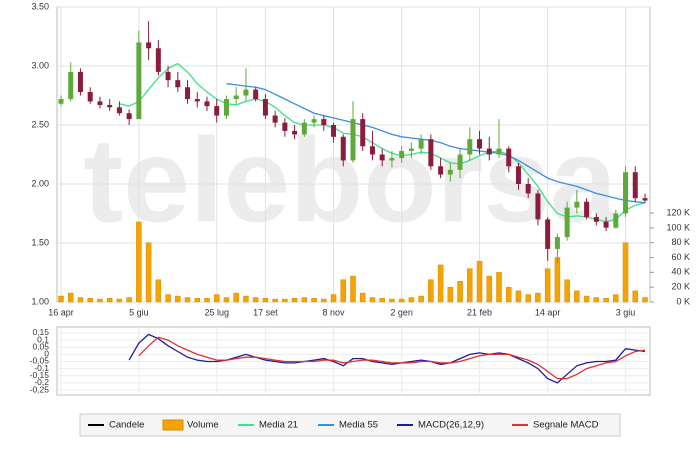 The image size is (700, 451). Describe the element at coordinates (40, 65) in the screenshot. I see `y-tick-label: 3.00` at that location.